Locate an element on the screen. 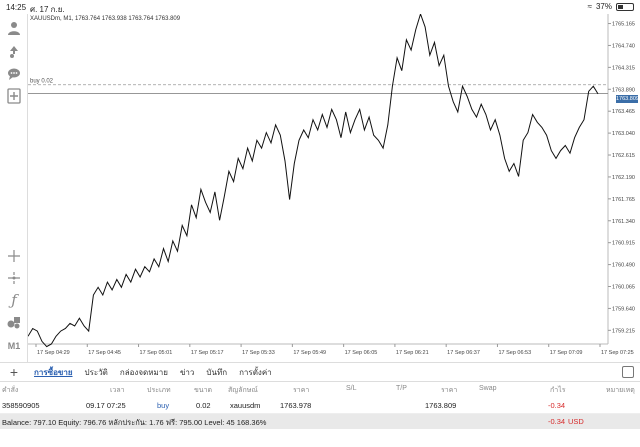 Image resolution: width=640 pixels, height=447 pixels. status-time: 14:25 is located at coordinates (16, 7).